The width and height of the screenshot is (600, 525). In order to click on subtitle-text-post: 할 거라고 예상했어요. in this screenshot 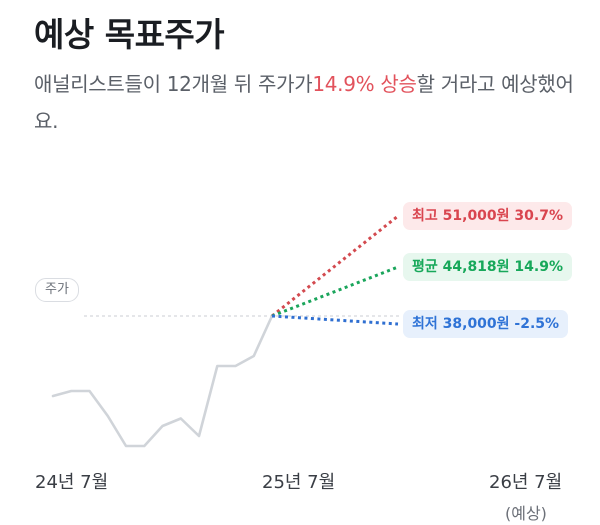, I will do `click(304, 102)`.